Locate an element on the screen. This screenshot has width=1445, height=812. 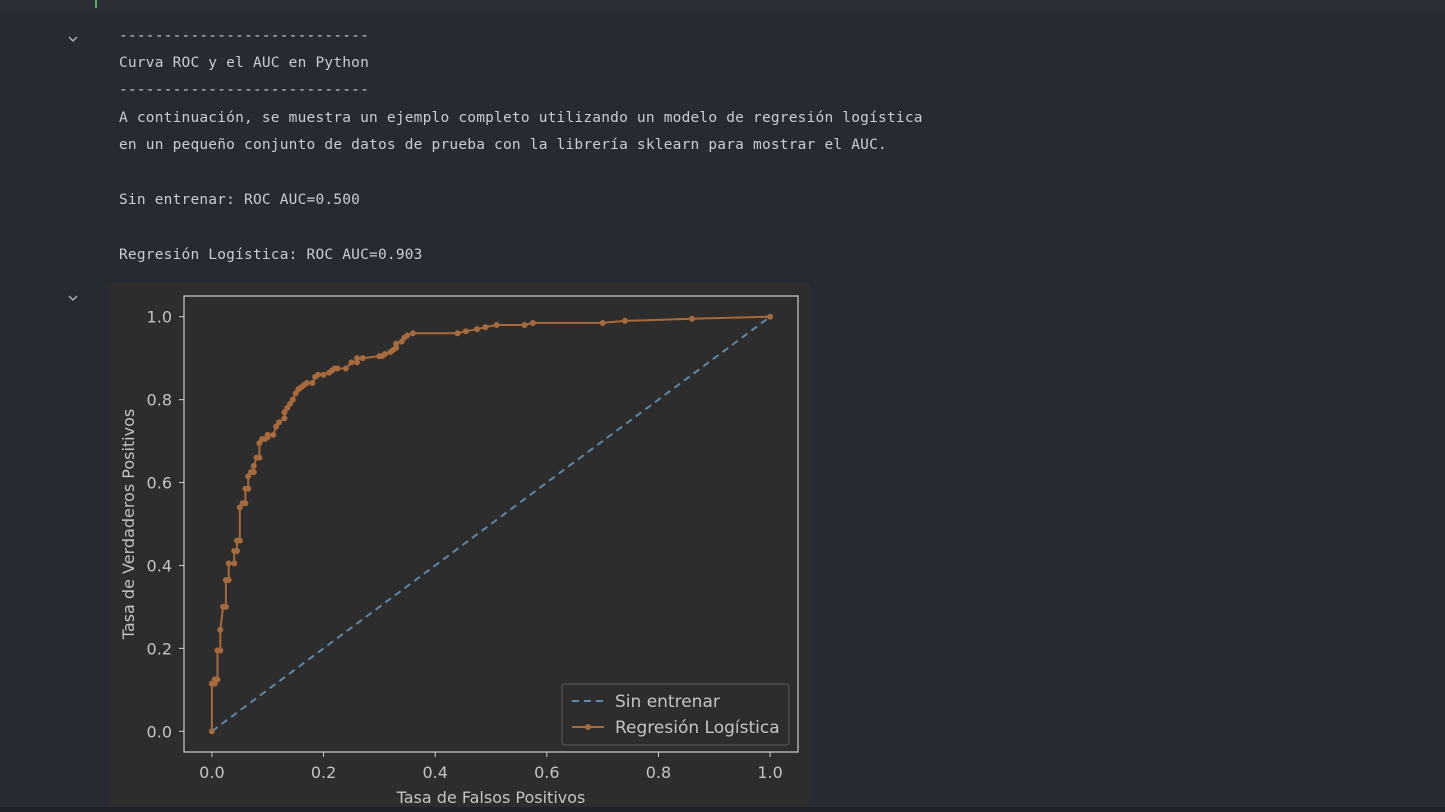
y-tick-label: 1.0 is located at coordinates (159, 317).